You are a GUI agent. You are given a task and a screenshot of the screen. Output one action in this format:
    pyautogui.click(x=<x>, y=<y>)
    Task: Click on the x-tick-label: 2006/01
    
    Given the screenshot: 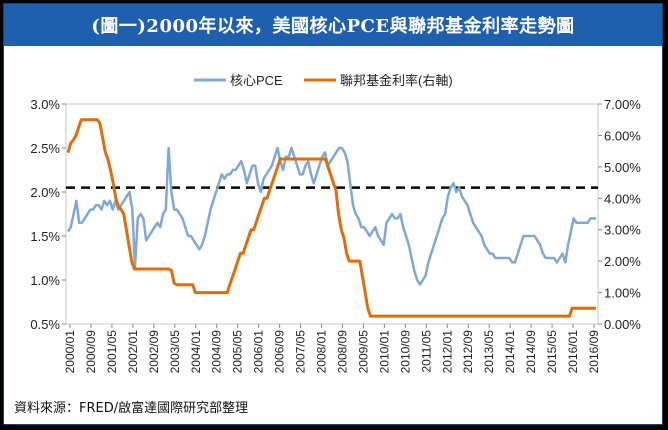 What is the action you would take?
    pyautogui.click(x=259, y=352)
    